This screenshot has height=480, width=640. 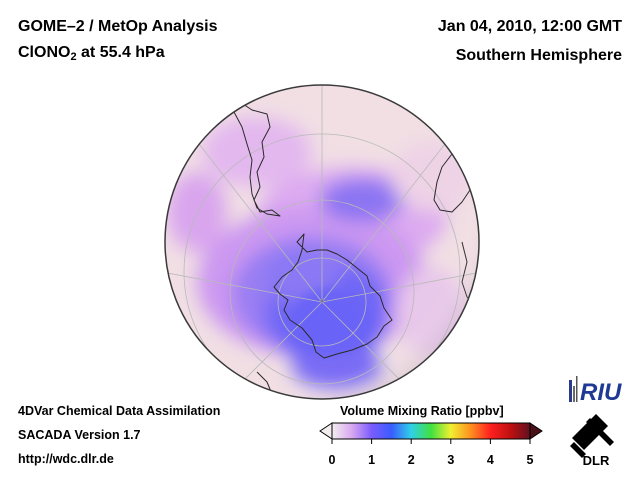 What do you see at coordinates (596, 460) in the screenshot?
I see `dlr-logo-text: DLR` at bounding box center [596, 460].